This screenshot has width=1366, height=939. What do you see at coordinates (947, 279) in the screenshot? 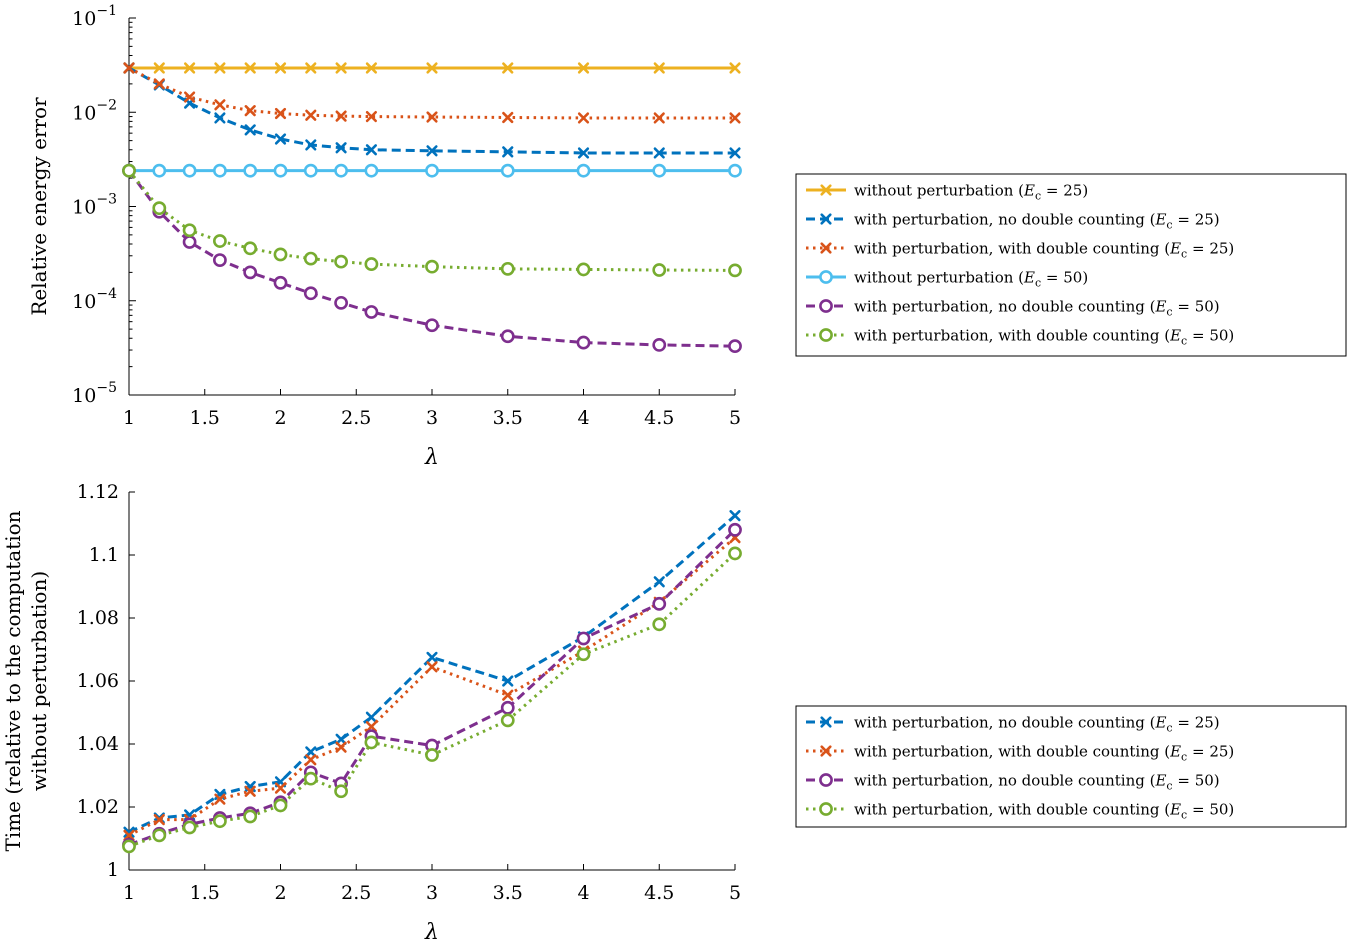
I see `legend-entry: without perturbation (Ec = 50)` at bounding box center [947, 279].